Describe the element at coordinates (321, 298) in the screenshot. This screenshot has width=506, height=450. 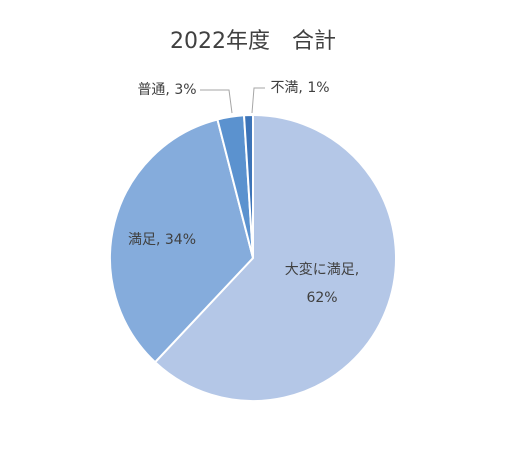
I see `data-label-line: 62%` at that location.